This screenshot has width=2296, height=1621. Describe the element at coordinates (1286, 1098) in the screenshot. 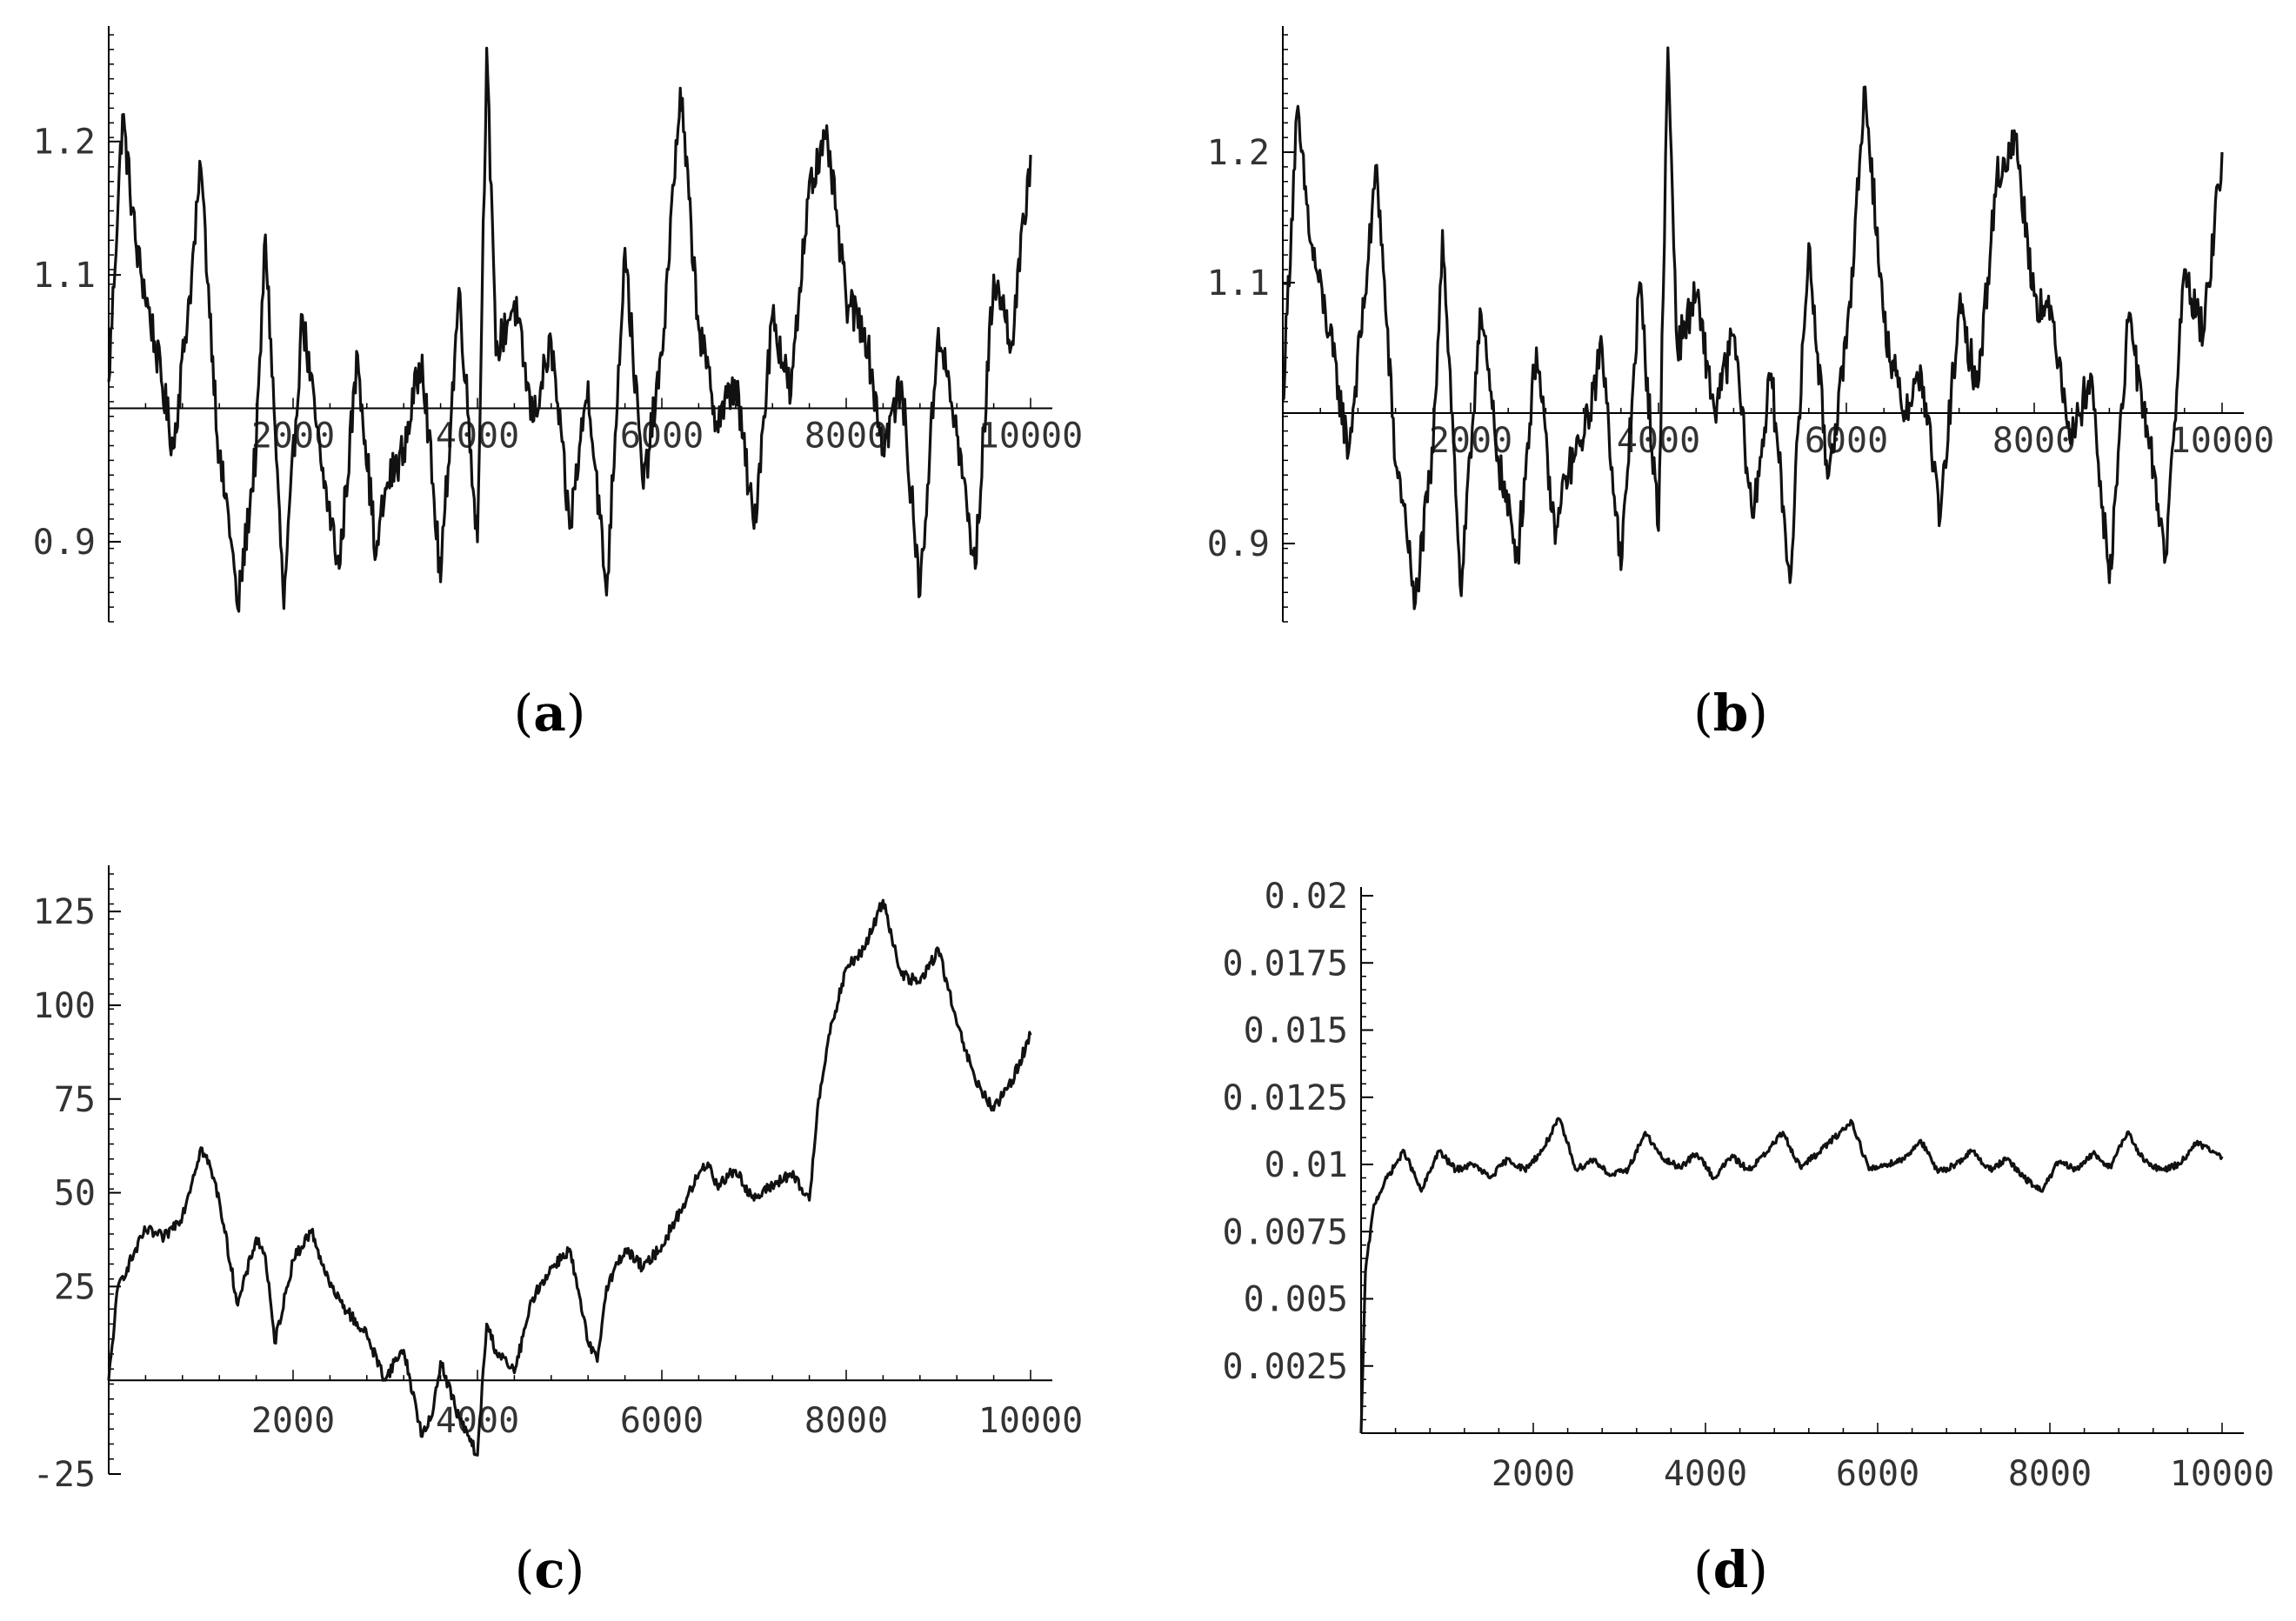

I see `y-tick-label: 0.0125` at that location.